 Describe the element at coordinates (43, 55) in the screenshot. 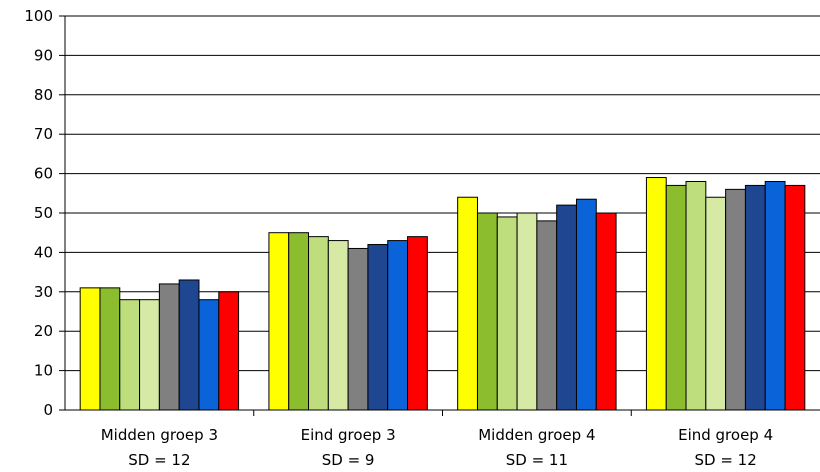

I see `y-tick-label: 90` at that location.